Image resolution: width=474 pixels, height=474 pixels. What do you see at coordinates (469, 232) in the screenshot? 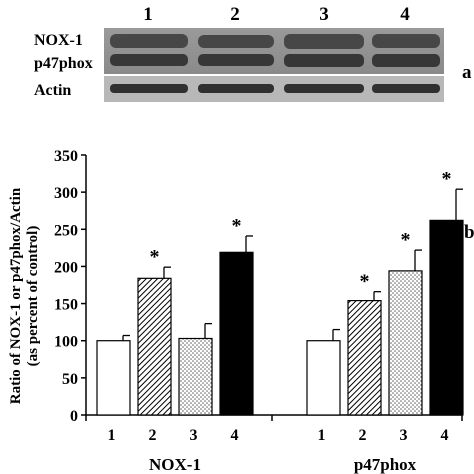
I see `panel-label-b: b` at bounding box center [469, 232].